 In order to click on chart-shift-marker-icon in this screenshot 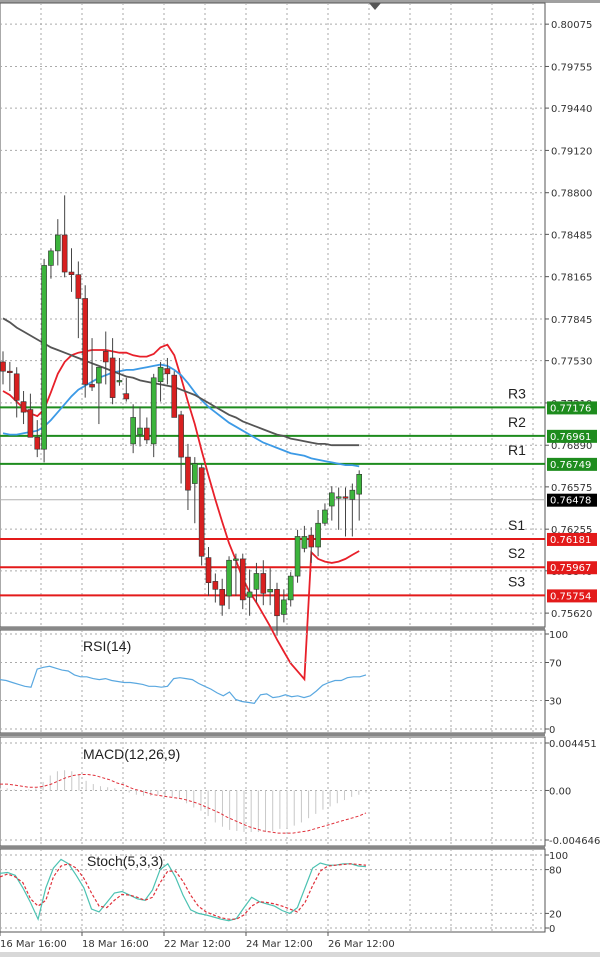, I will do `click(375, 6)`.